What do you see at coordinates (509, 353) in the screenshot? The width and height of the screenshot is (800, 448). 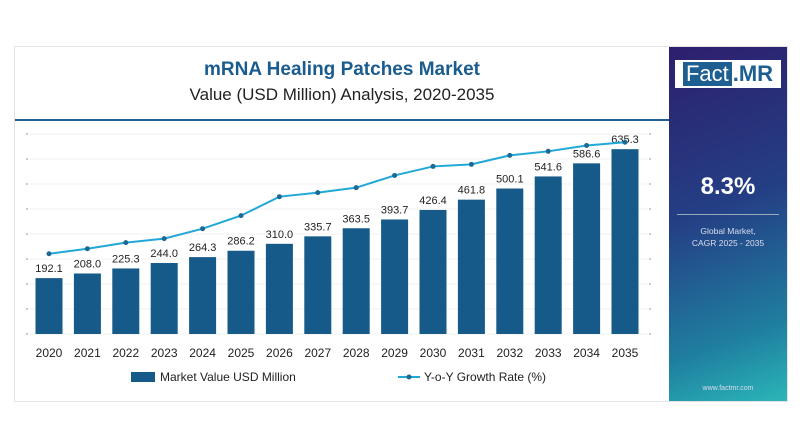 I see `x-tick-label: 2032` at bounding box center [509, 353].